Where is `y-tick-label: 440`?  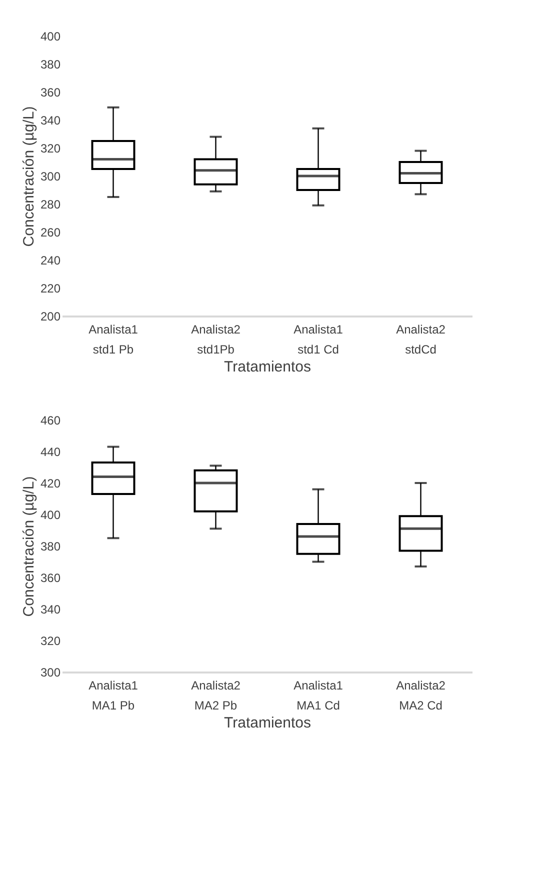 y-tick-label: 440 is located at coordinates (50, 452).